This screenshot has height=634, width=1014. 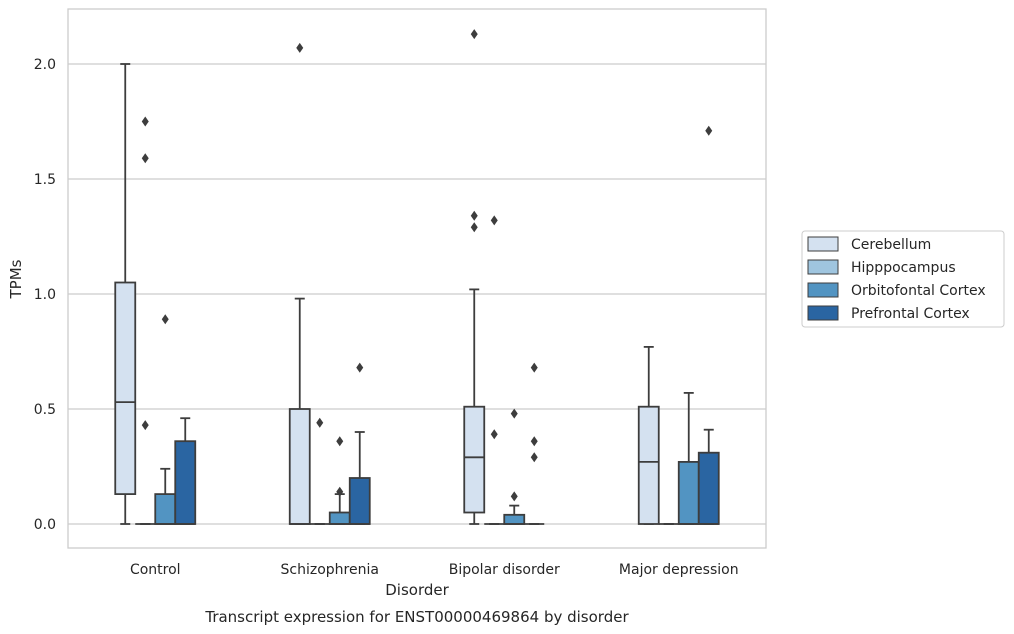 What do you see at coordinates (903, 268) in the screenshot?
I see `legend-label: Hipppocampus` at bounding box center [903, 268].